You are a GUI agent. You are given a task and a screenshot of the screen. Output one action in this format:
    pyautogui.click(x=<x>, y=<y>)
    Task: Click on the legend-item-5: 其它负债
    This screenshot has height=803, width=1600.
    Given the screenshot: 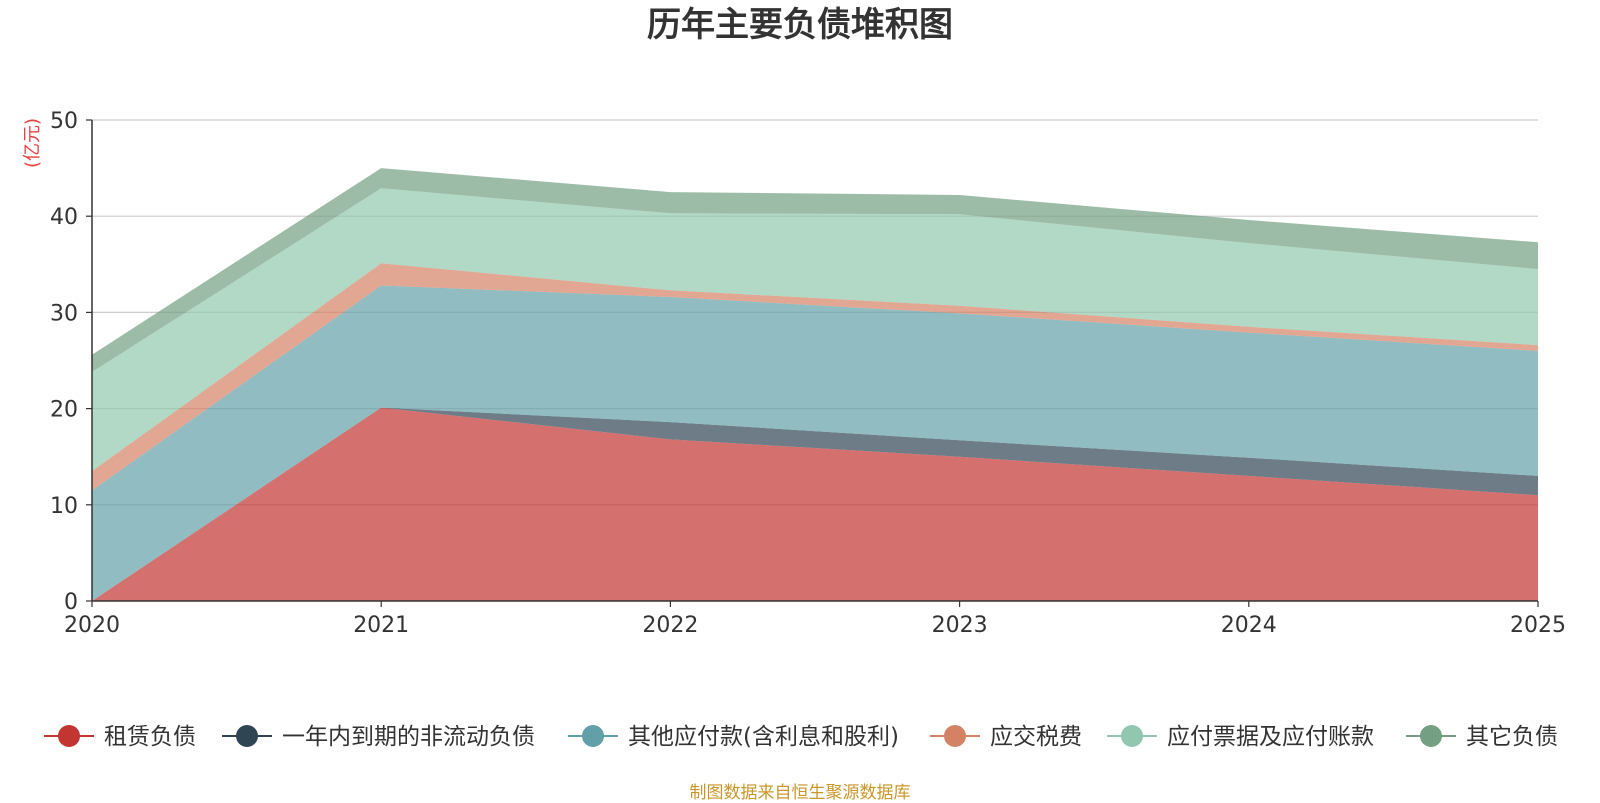 What is the action you would take?
    pyautogui.click(x=1482, y=737)
    